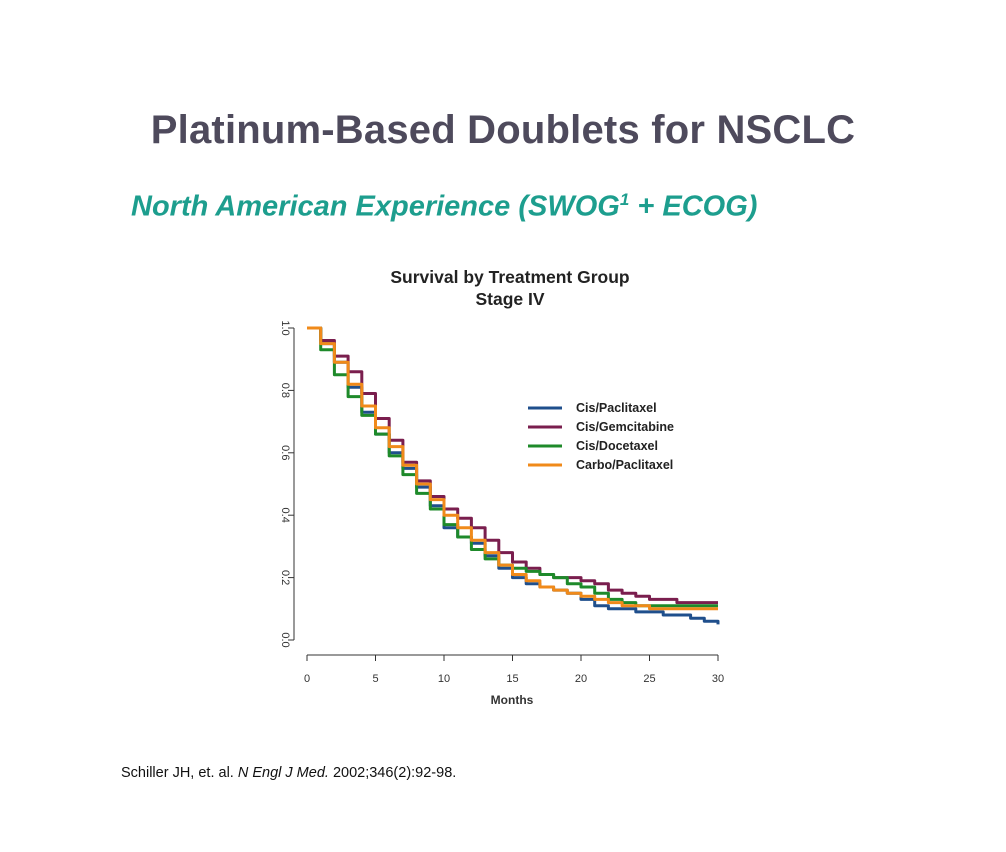 This screenshot has width=1006, height=852. What do you see at coordinates (625, 427) in the screenshot?
I see `legend-label-cis-gemcitabine: Cis/Gemcitabine` at bounding box center [625, 427].